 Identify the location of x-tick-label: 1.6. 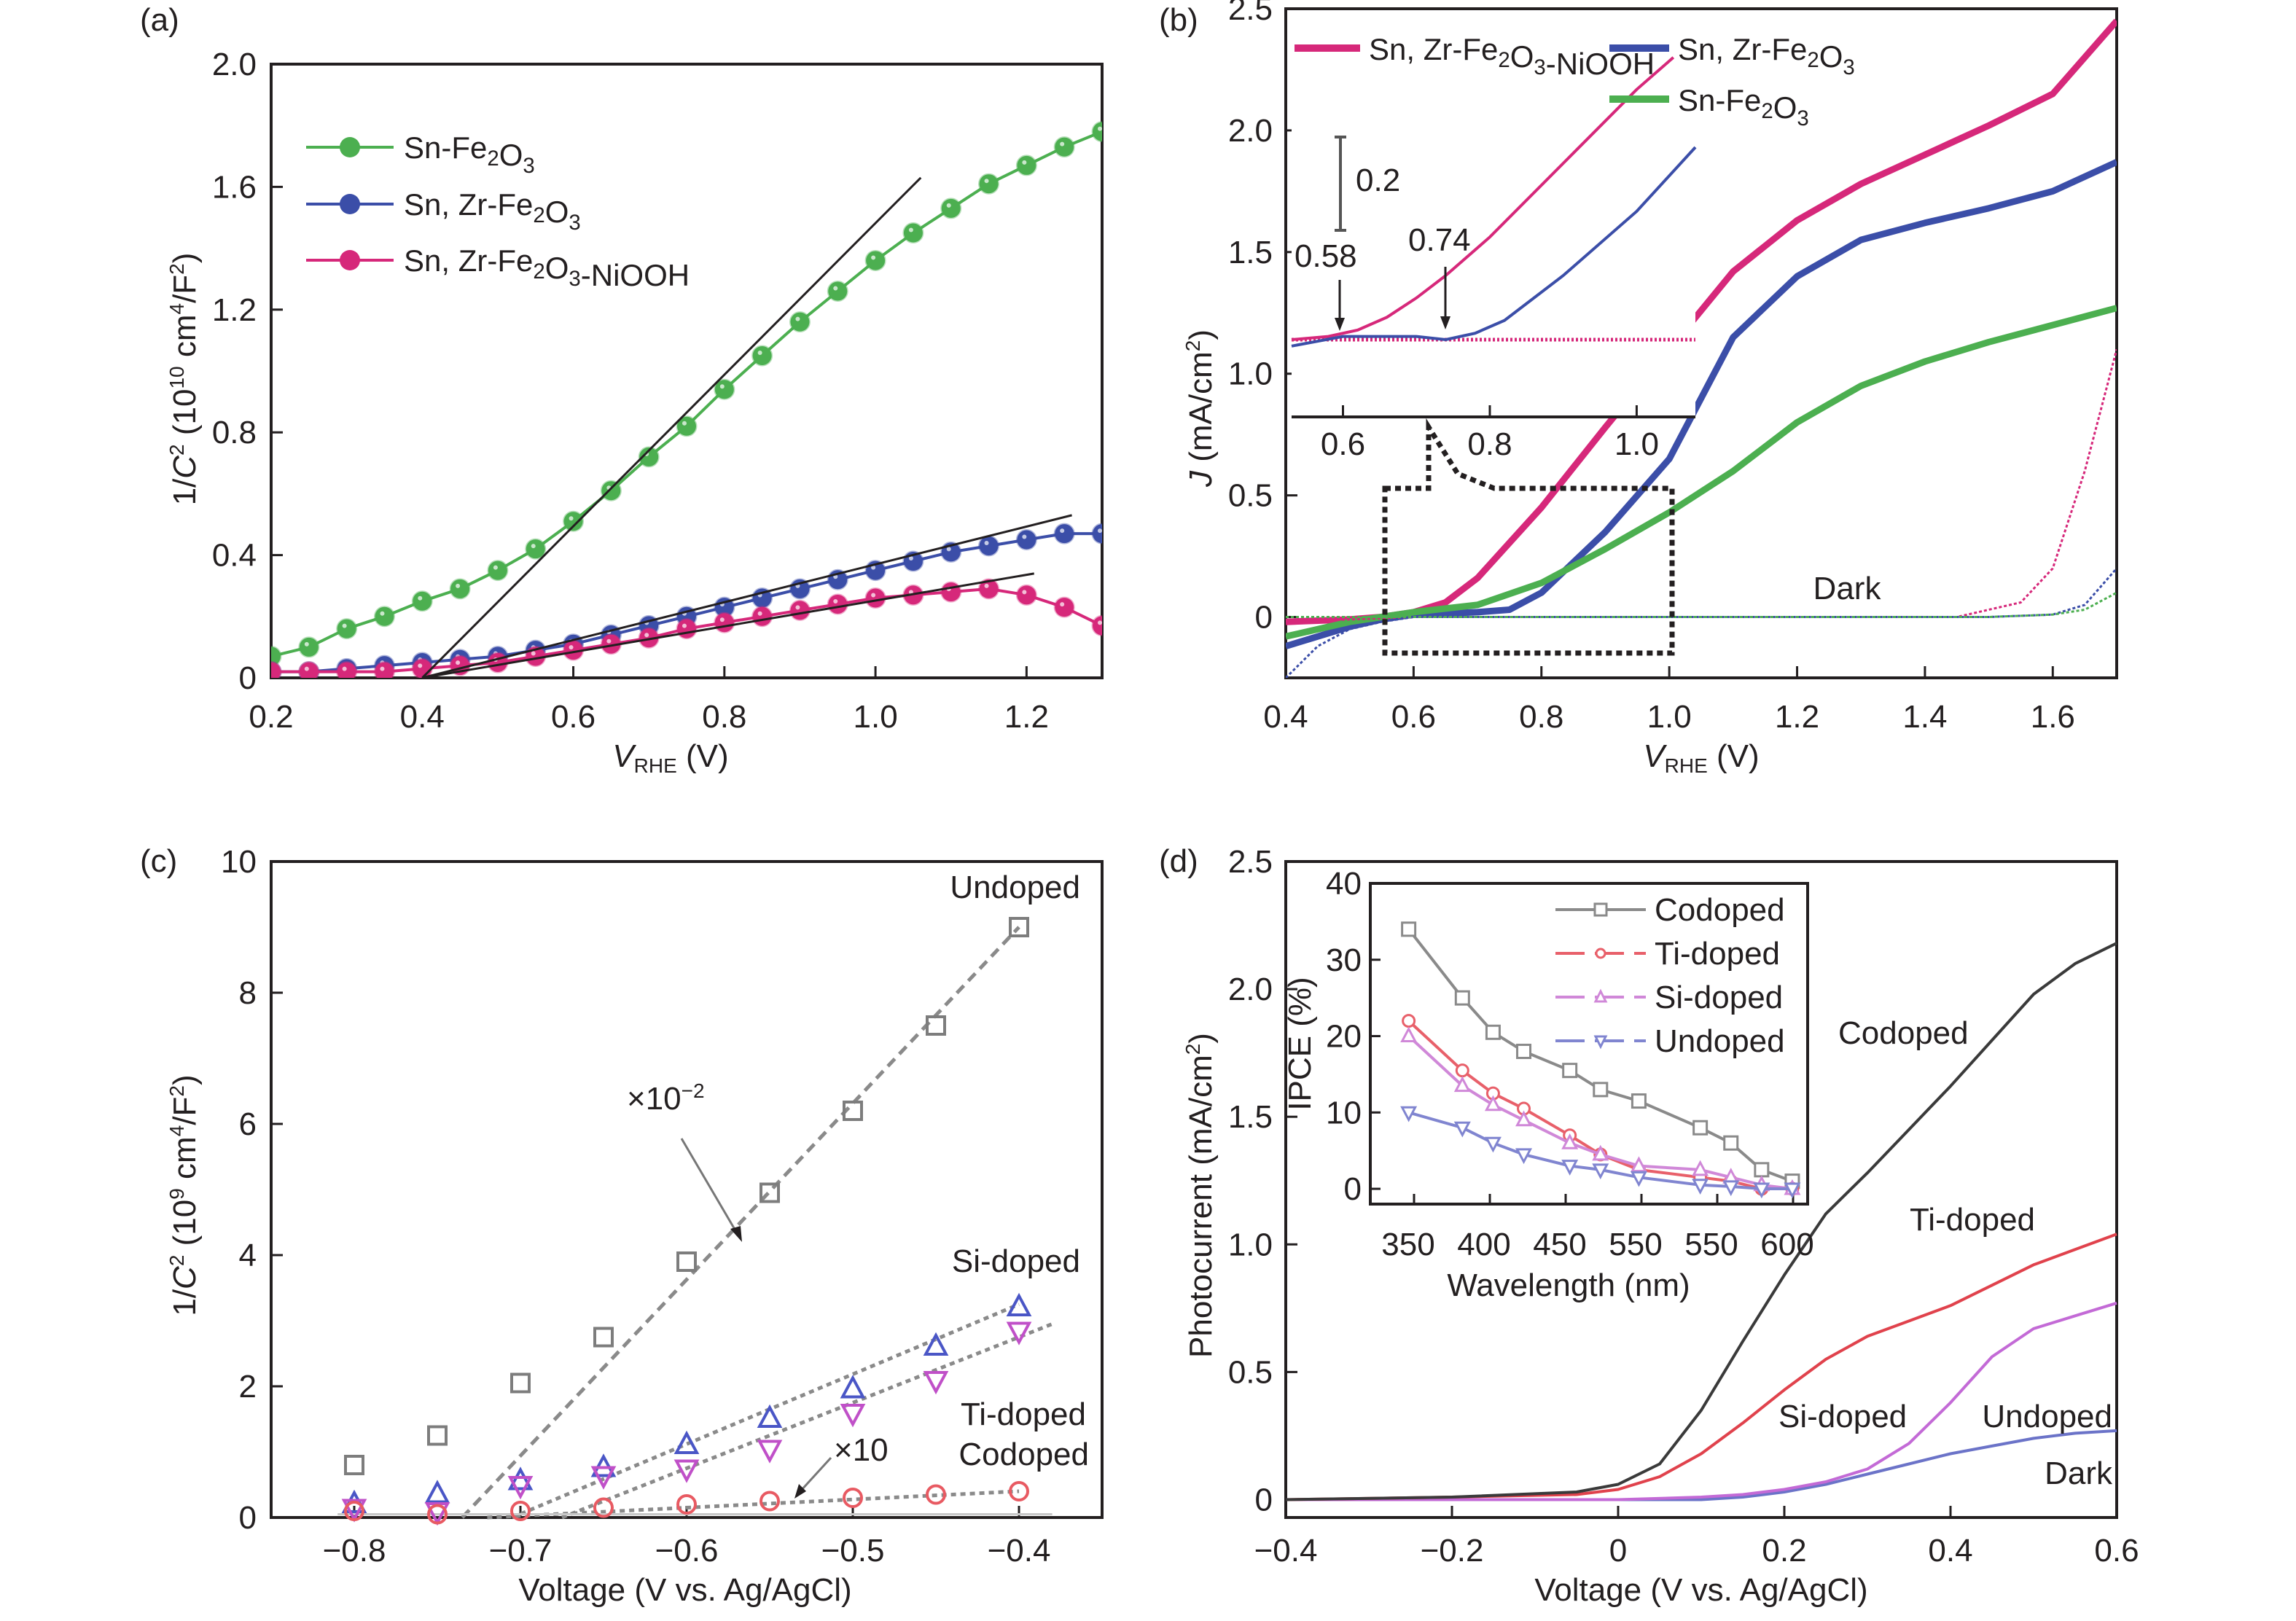
(2053, 717).